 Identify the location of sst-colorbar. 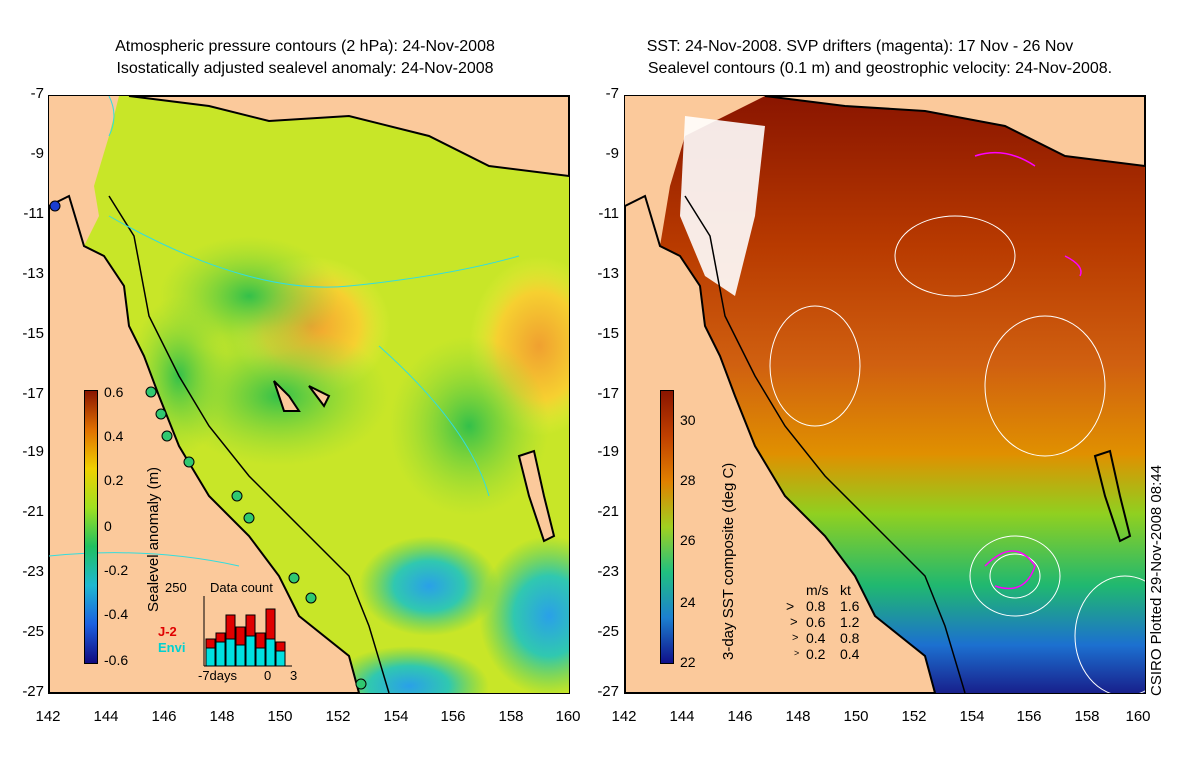
(667, 527).